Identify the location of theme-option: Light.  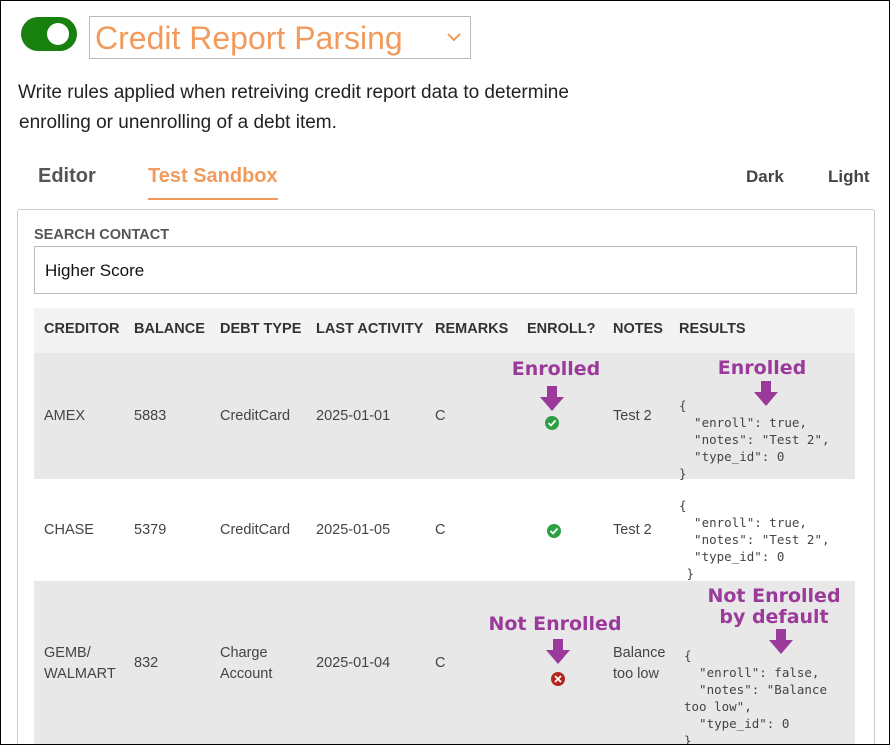
(849, 176).